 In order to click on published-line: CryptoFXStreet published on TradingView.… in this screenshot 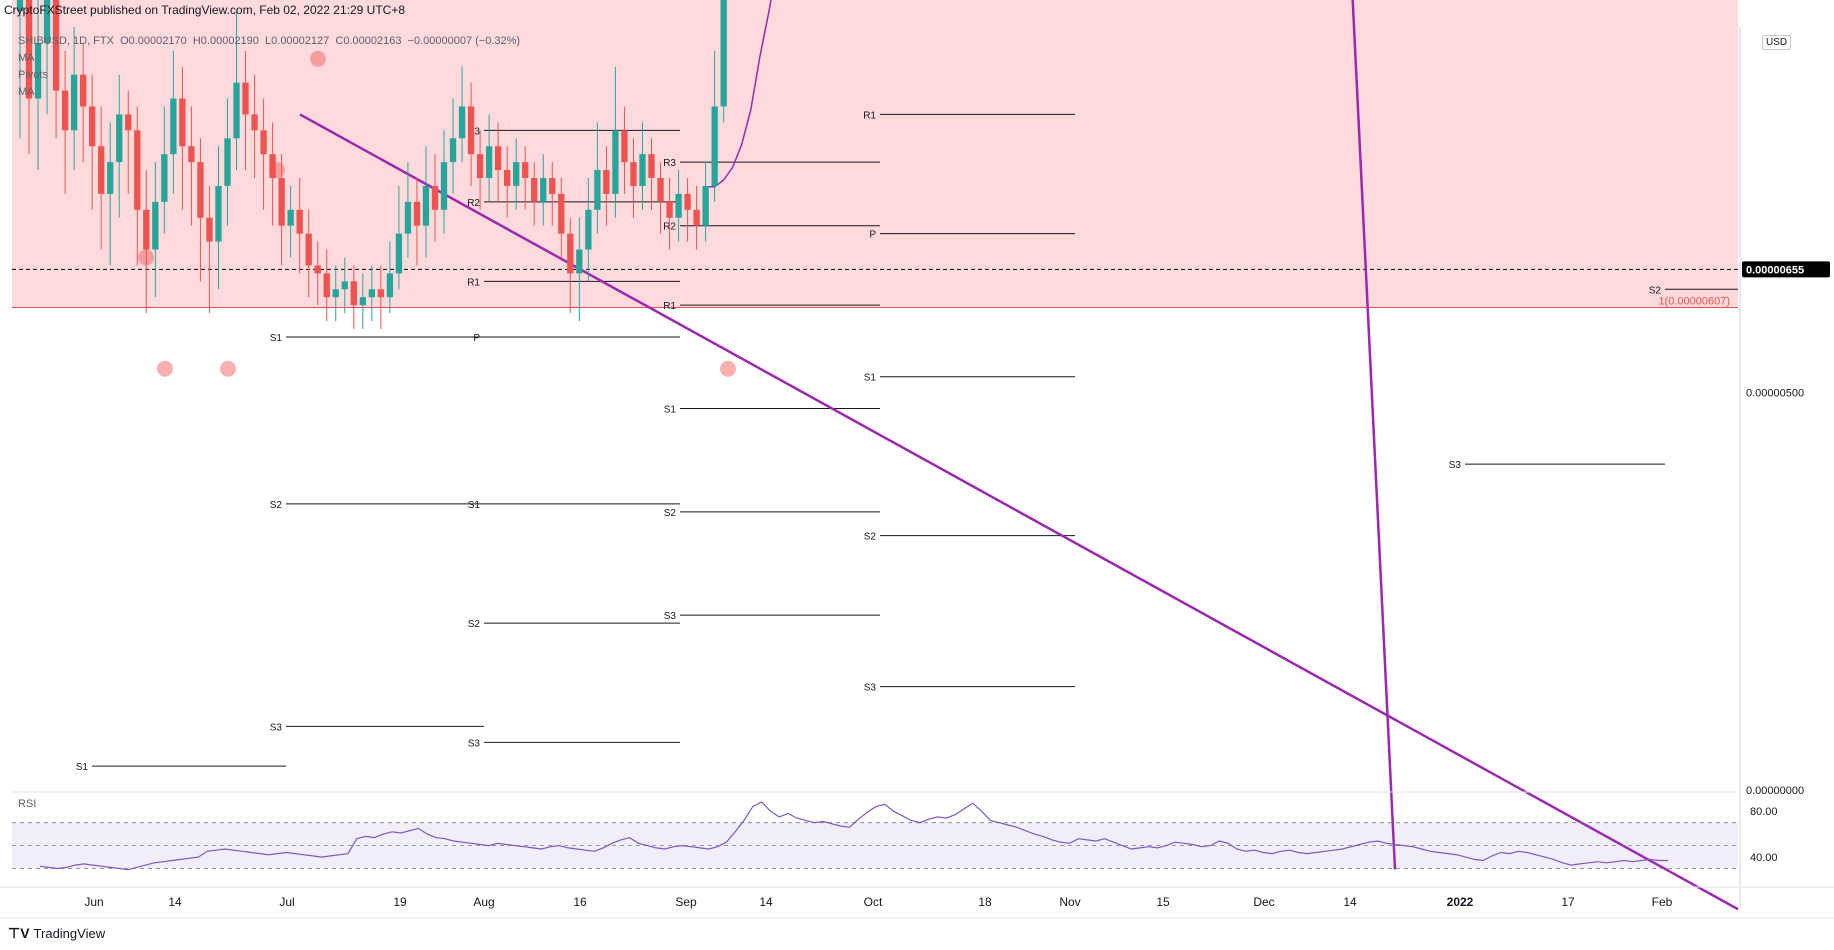, I will do `click(205, 10)`.